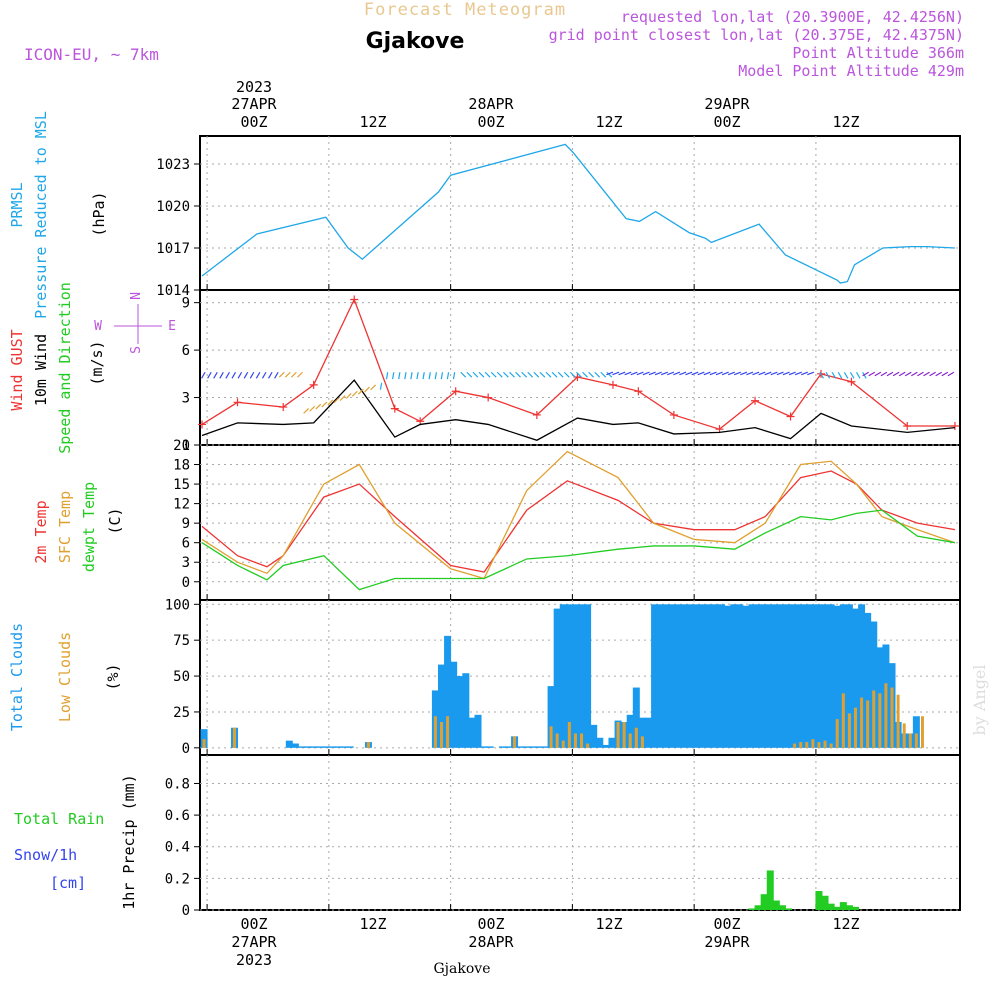 The height and width of the screenshot is (1000, 1000). I want to click on wind-panel: 0 3 6 9, so click(571, 371).